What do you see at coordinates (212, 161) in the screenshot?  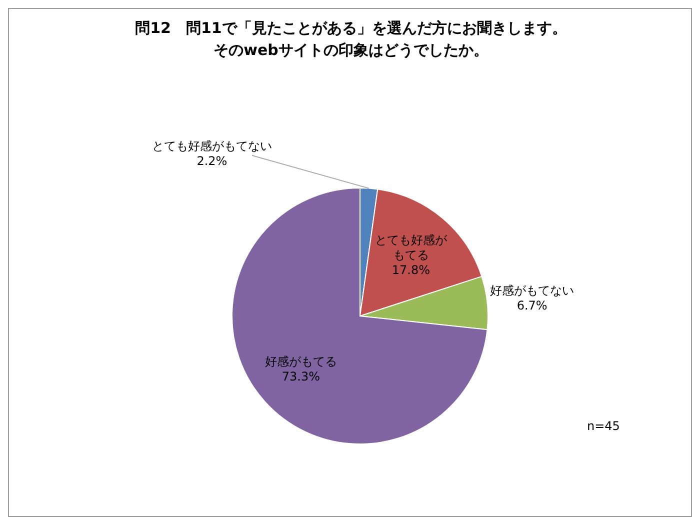 I see `data-label: 2.2%` at bounding box center [212, 161].